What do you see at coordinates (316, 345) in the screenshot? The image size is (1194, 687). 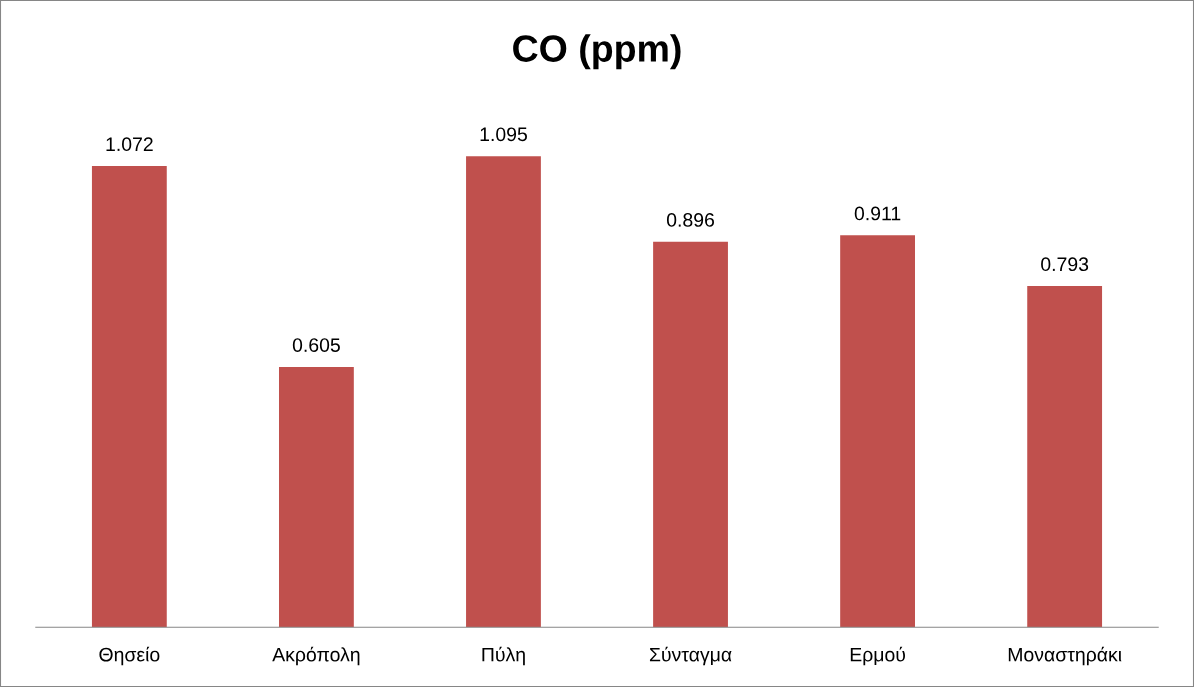 I see `data-label: 0.605` at bounding box center [316, 345].